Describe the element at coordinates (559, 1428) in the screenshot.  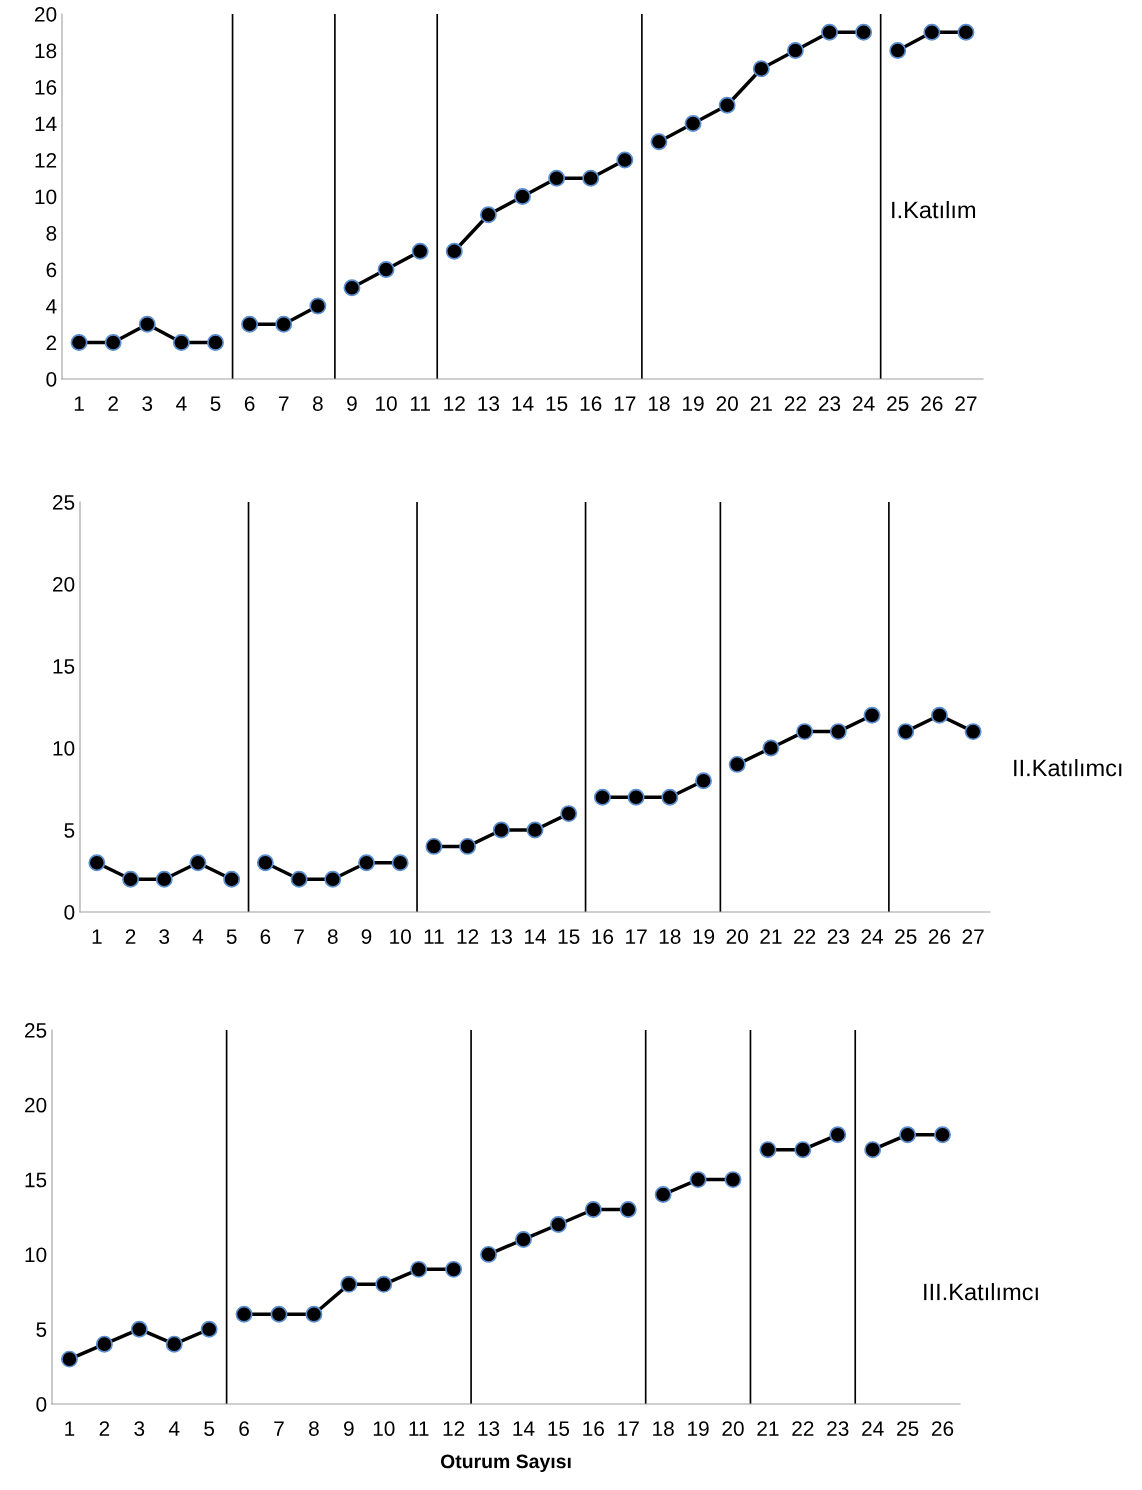
I see `x-tick-label: 15` at that location.